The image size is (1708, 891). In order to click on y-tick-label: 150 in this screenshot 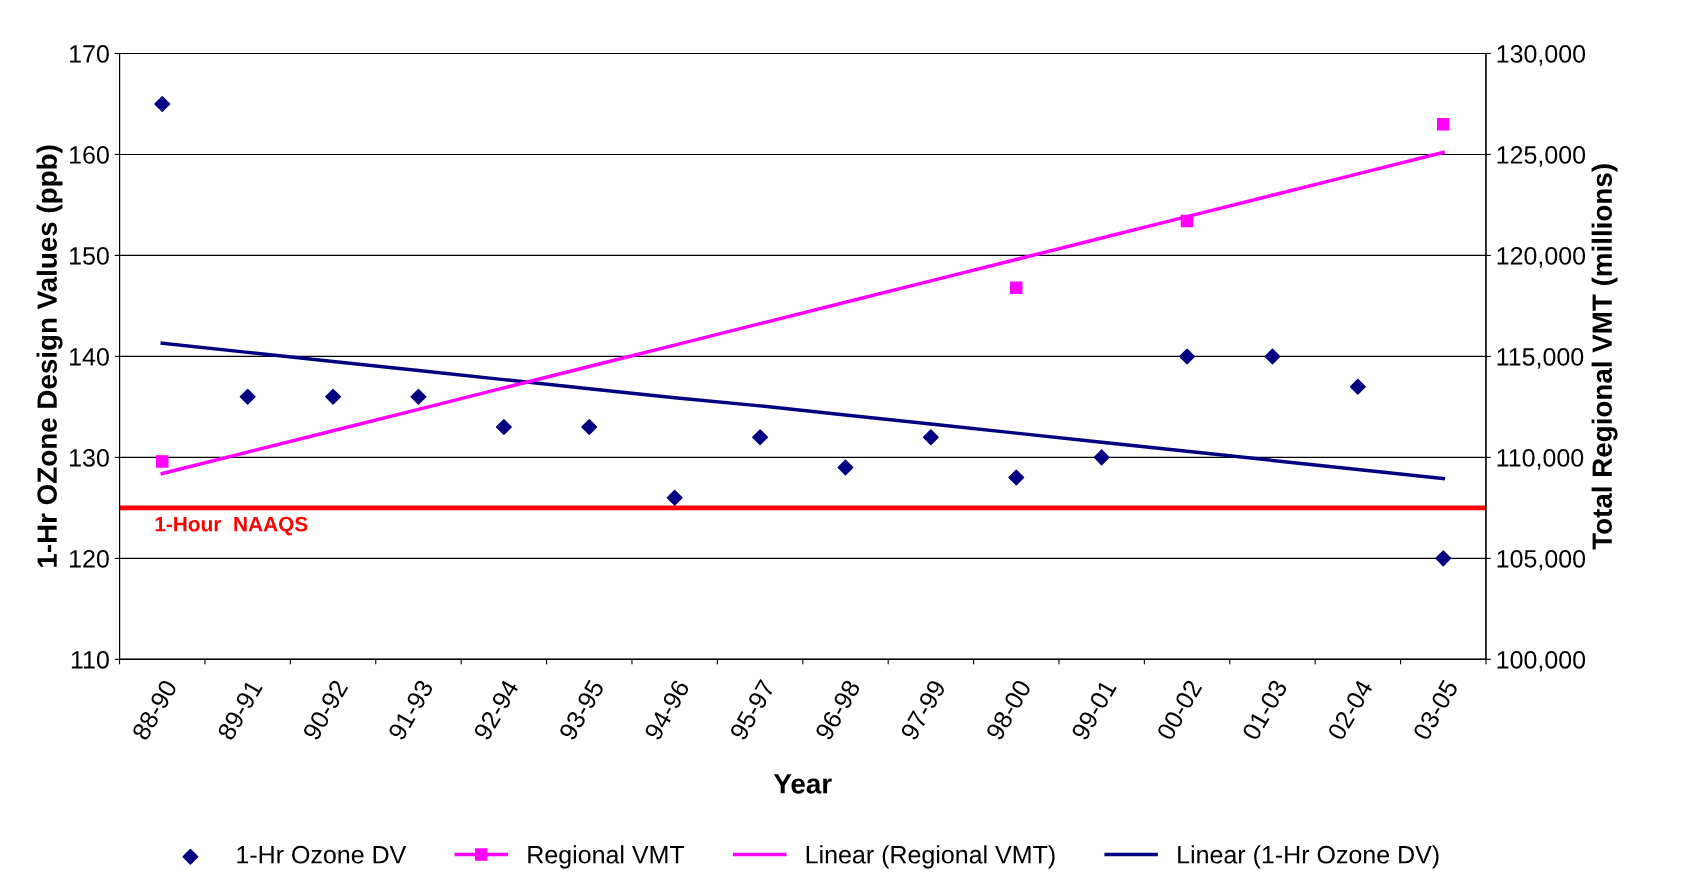, I will do `click(89, 256)`.